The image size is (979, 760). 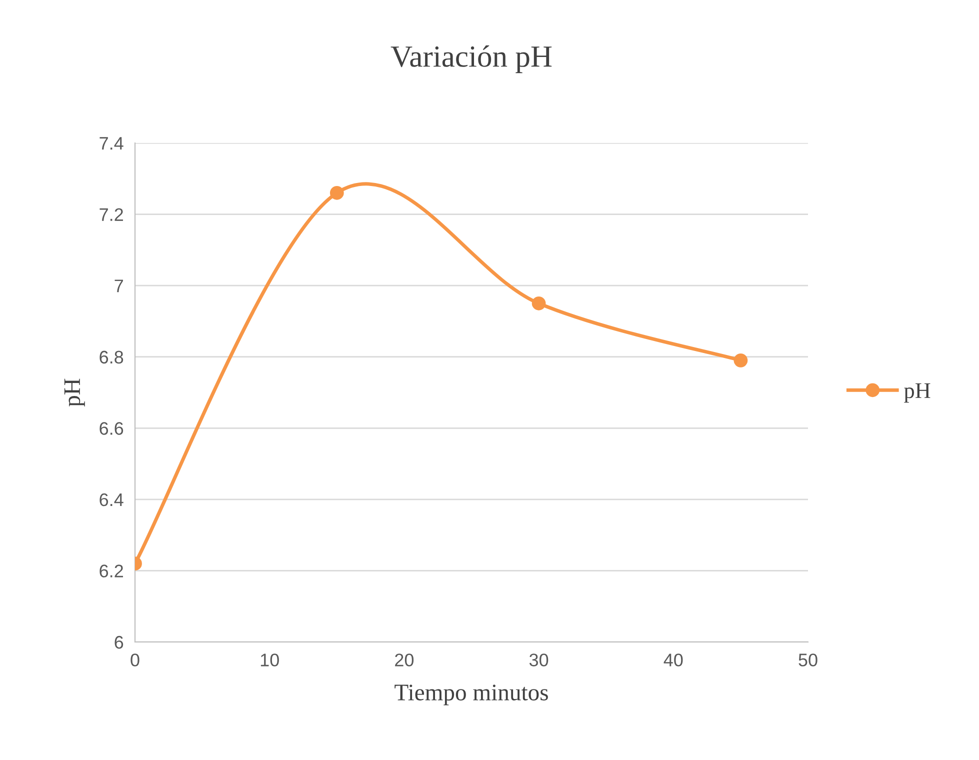 What do you see at coordinates (471, 695) in the screenshot?
I see `x-axis-title: Tiempo minutos` at bounding box center [471, 695].